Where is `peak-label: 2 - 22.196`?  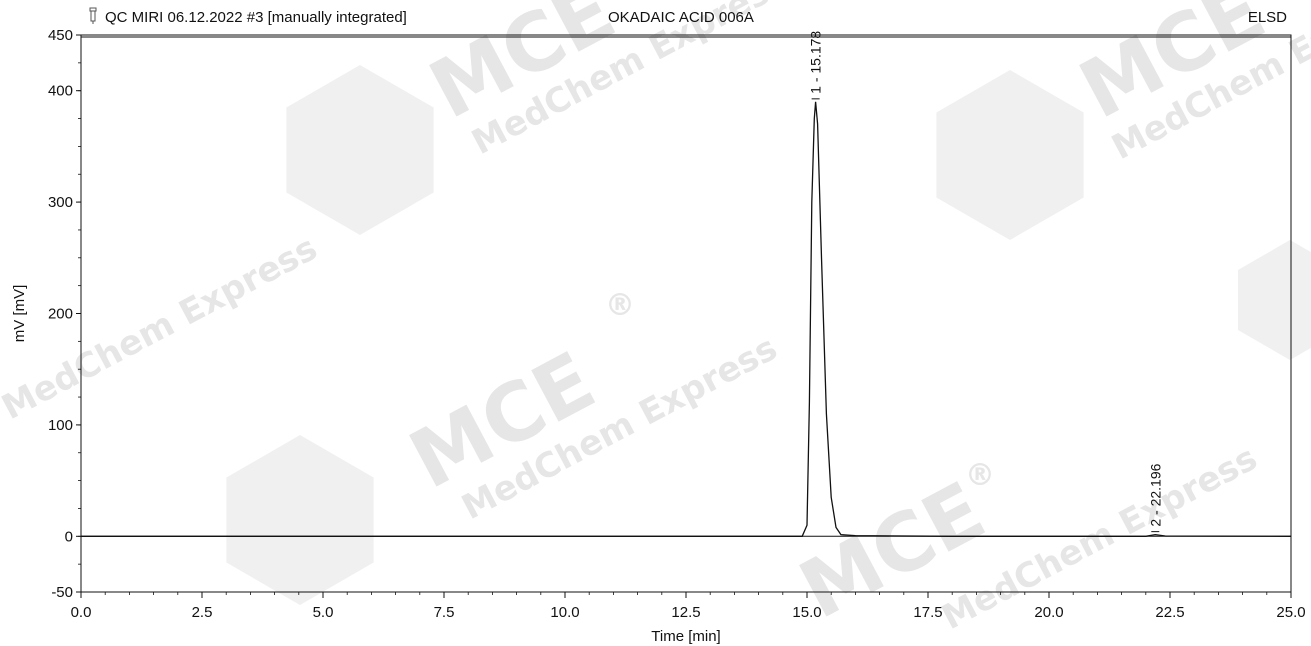 peak-label: 2 - 22.196 is located at coordinates (1155, 494).